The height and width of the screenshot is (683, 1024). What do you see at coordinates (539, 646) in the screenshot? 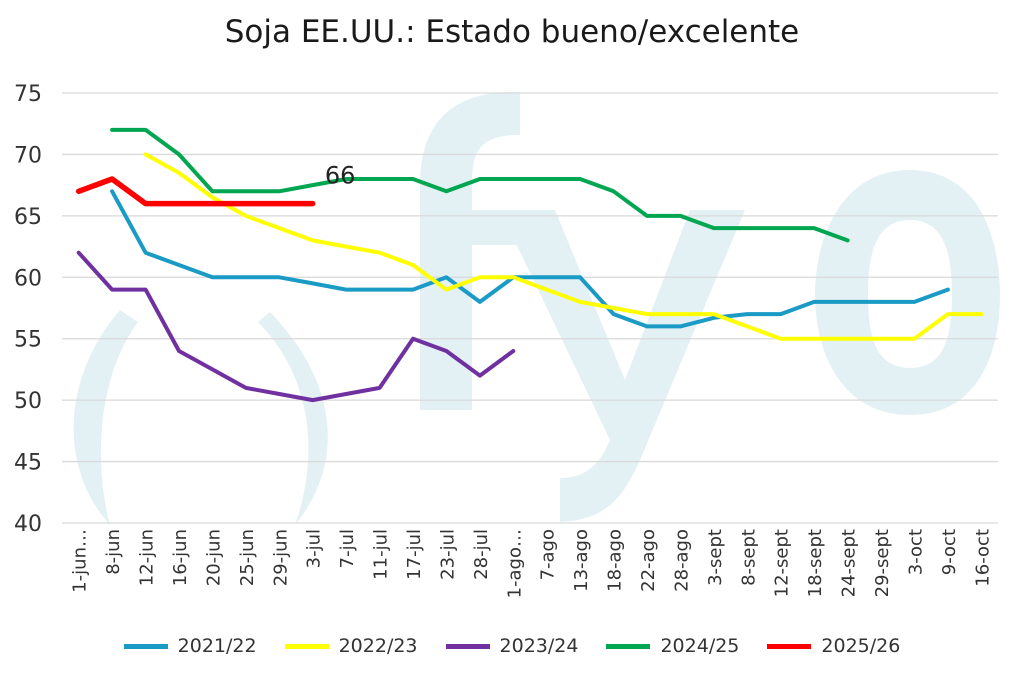
I see `legend-label: 2023/24` at bounding box center [539, 646].